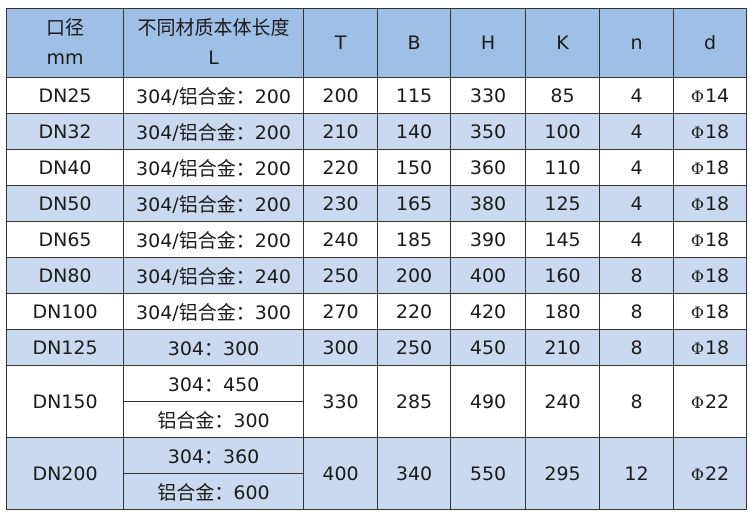  Describe the element at coordinates (710, 43) in the screenshot. I see `header-d: d` at that location.